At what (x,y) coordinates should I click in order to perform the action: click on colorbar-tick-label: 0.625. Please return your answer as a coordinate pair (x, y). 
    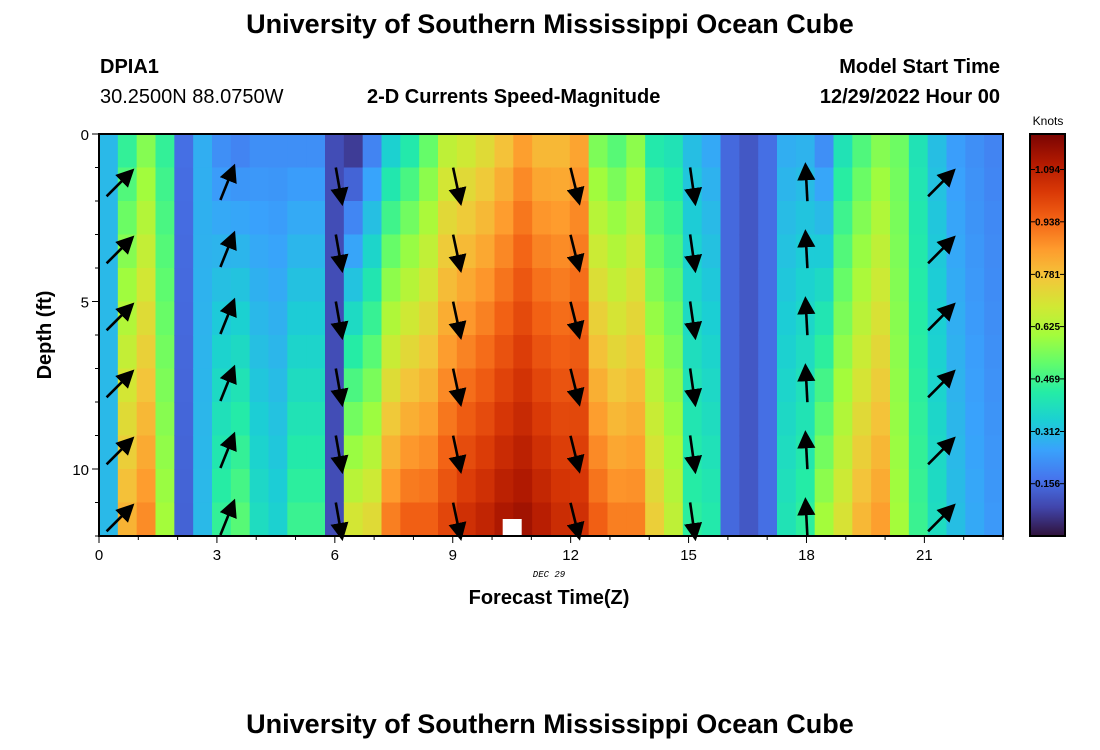
    Looking at the image, I should click on (1047, 327).